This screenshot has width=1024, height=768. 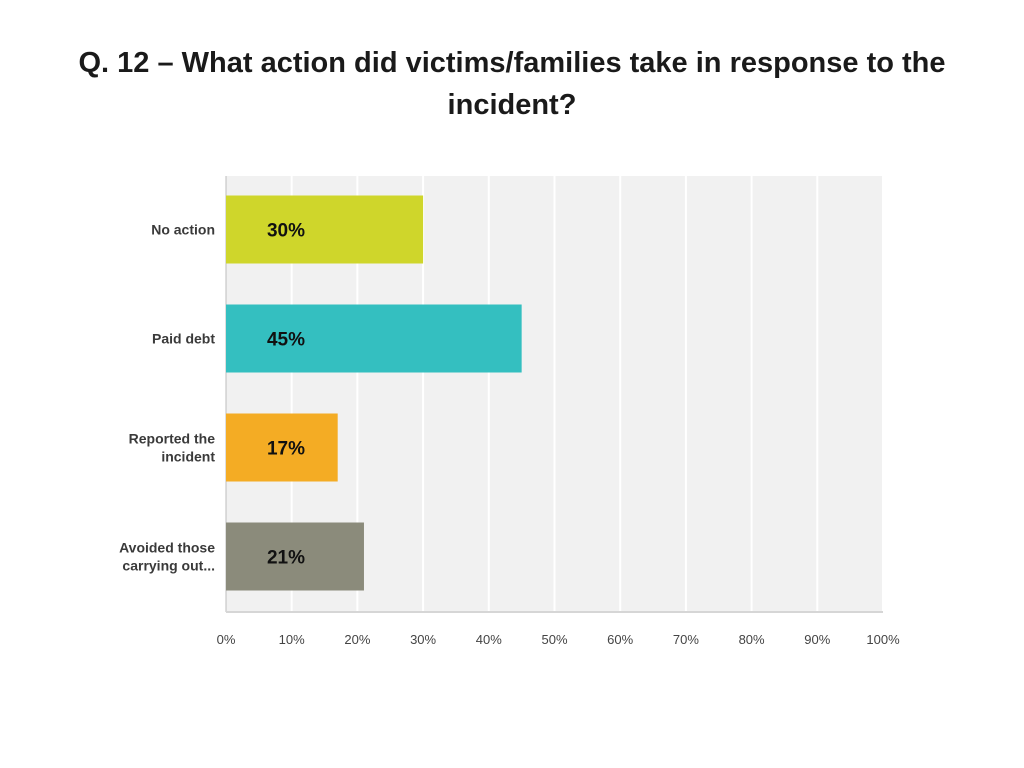 I want to click on data-label: 45%, so click(x=286, y=340).